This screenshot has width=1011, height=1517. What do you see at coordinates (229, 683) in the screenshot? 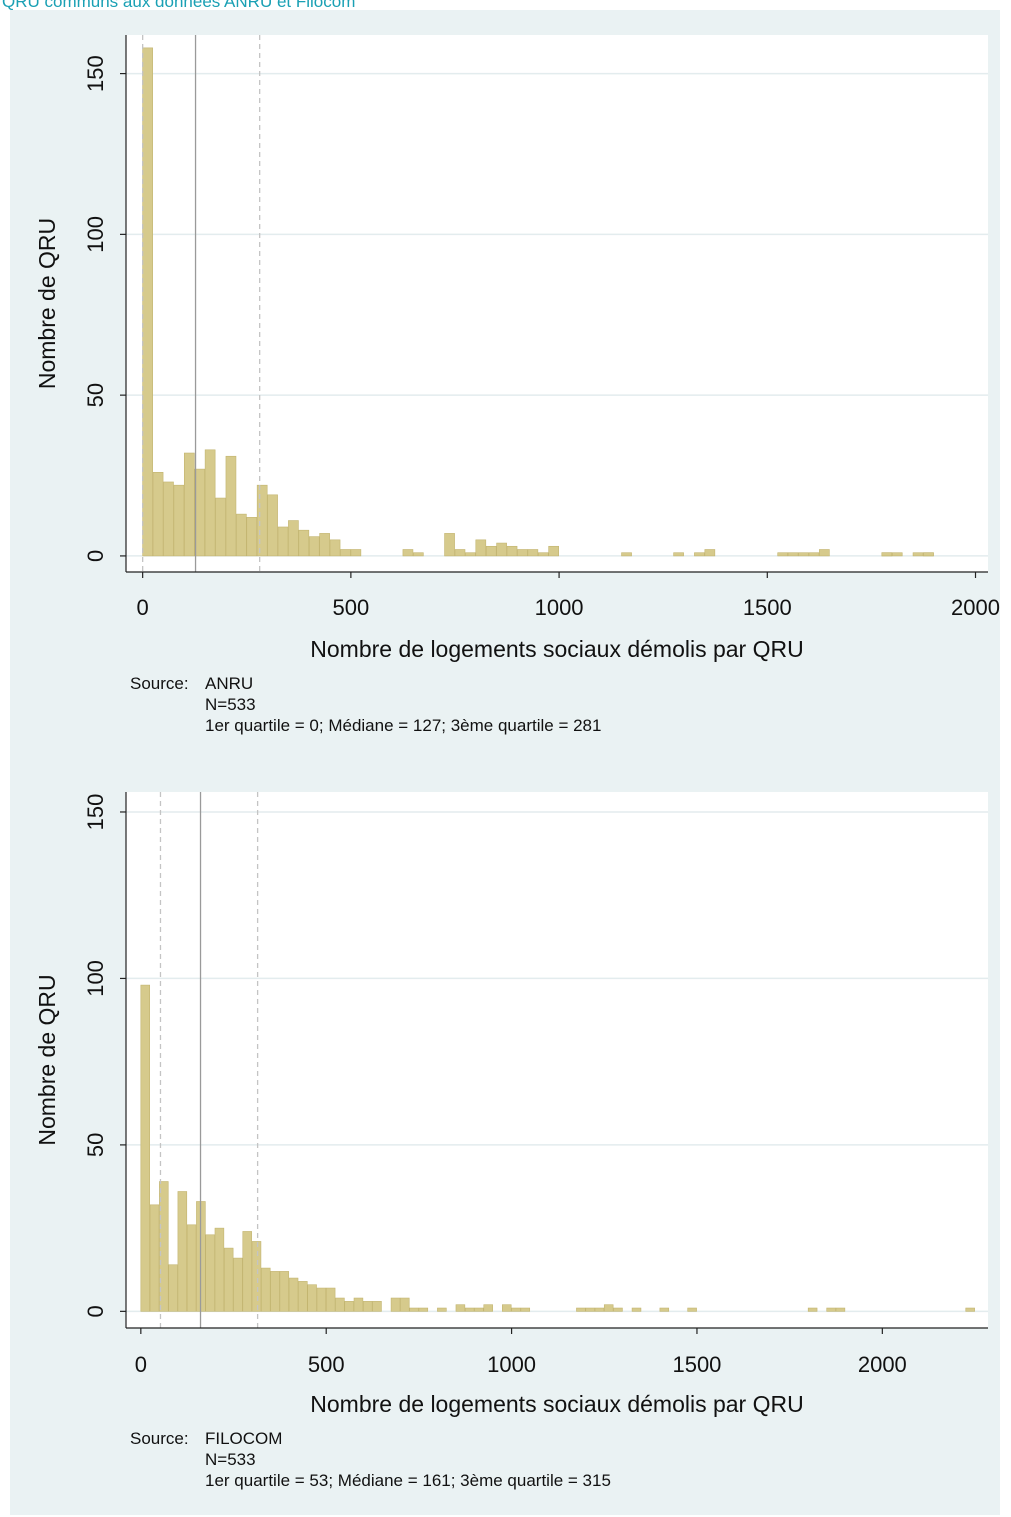
I see `source-name: ANRU` at bounding box center [229, 683].